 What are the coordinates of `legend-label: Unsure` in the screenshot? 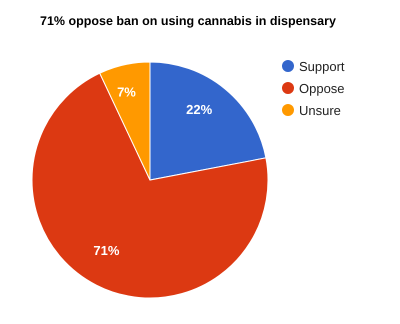 It's located at (320, 110).